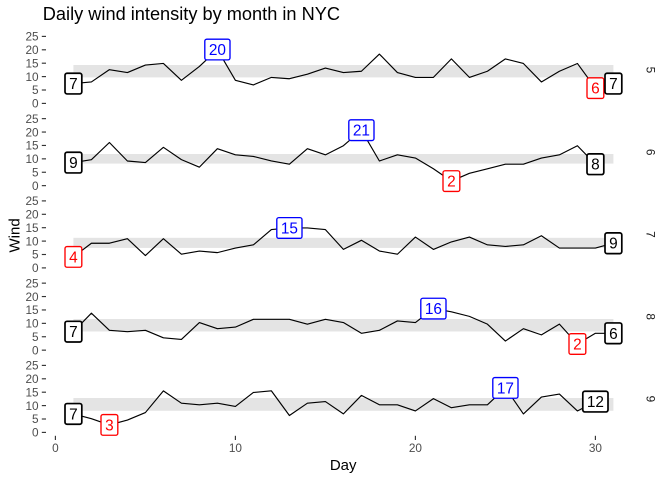  I want to click on svg-text: 17, so click(505, 388).